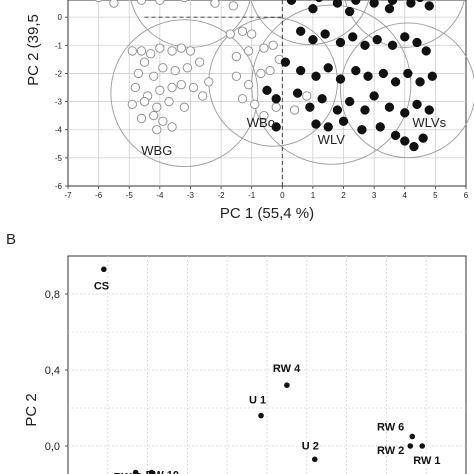 The image size is (474, 474). I want to click on panel-a-y-axis-label: PC 2 (39,5, so click(33, 50).